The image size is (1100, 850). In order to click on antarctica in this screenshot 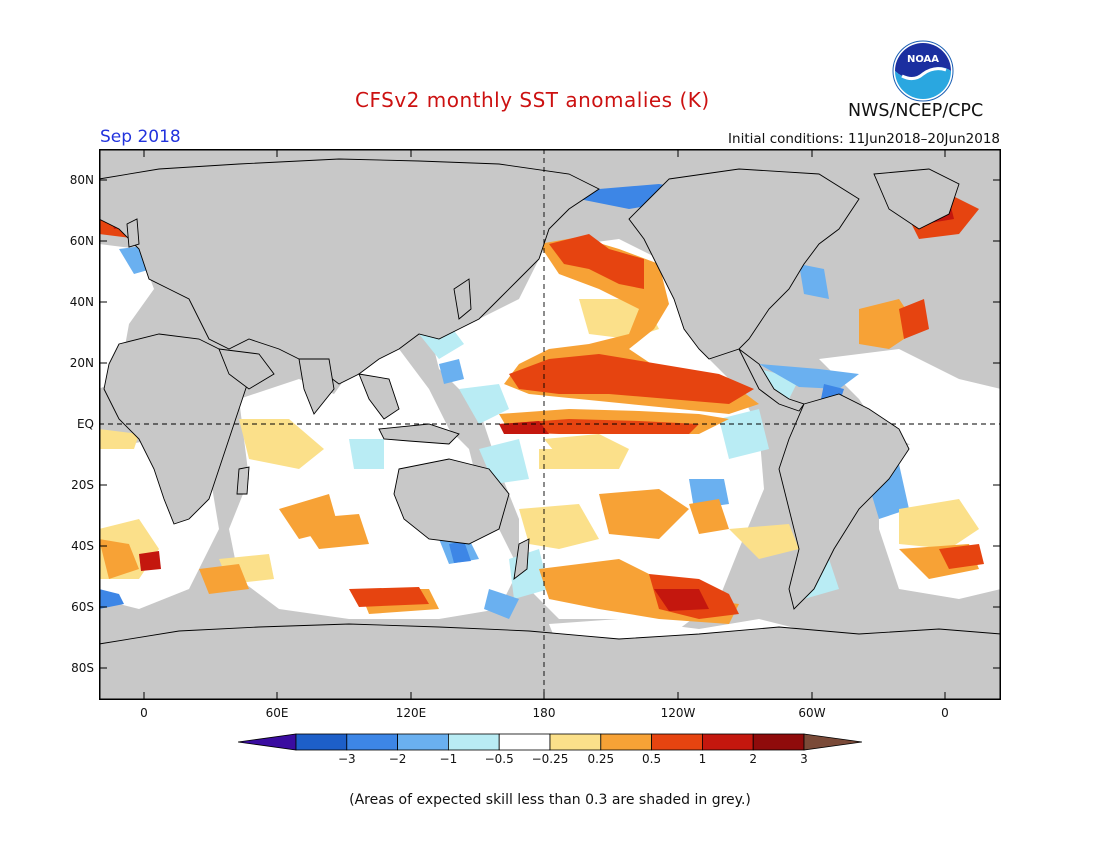, I will do `click(550, 661)`.